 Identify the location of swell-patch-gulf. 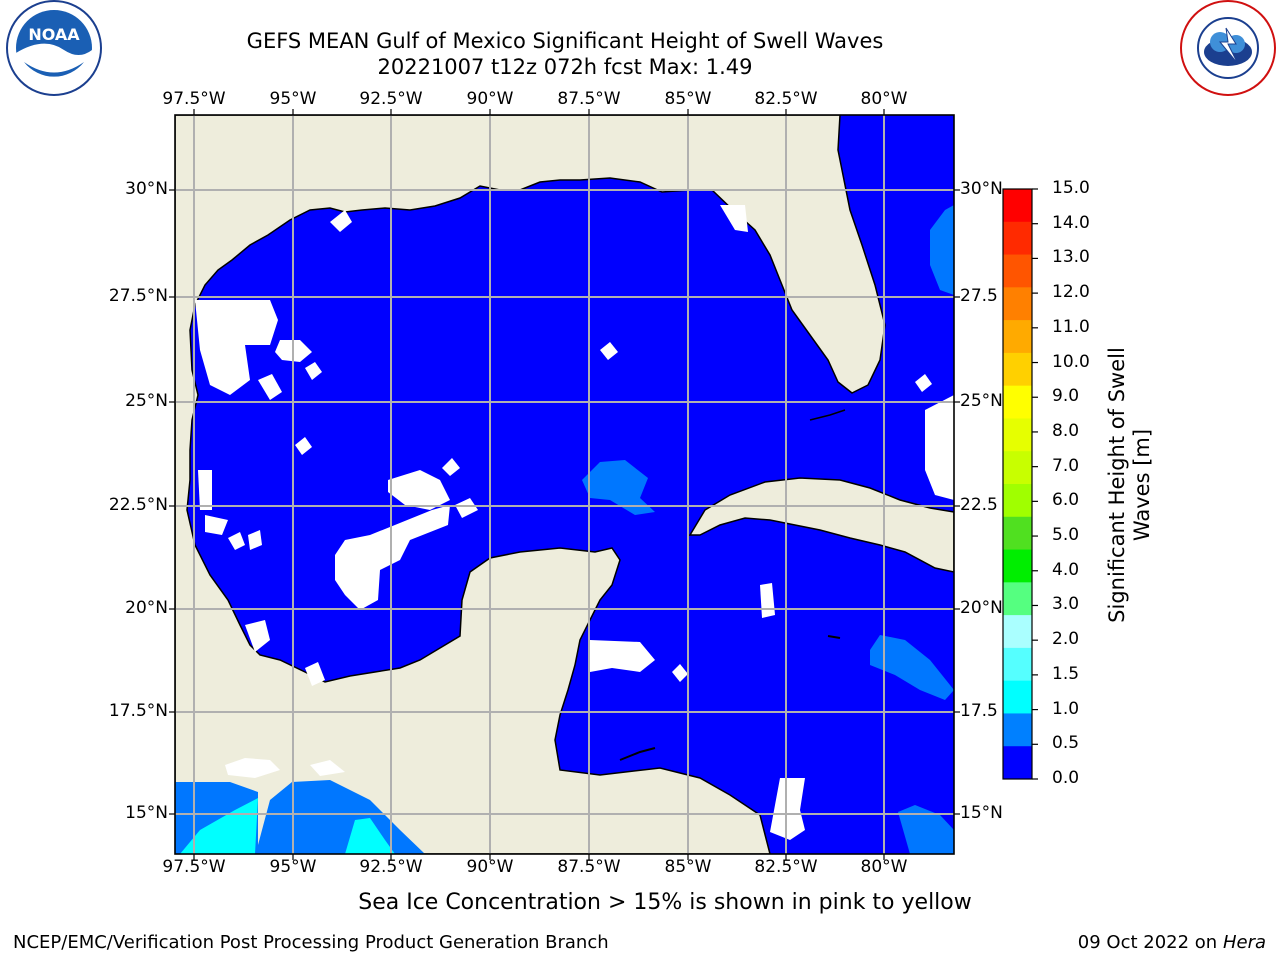
(618, 487).